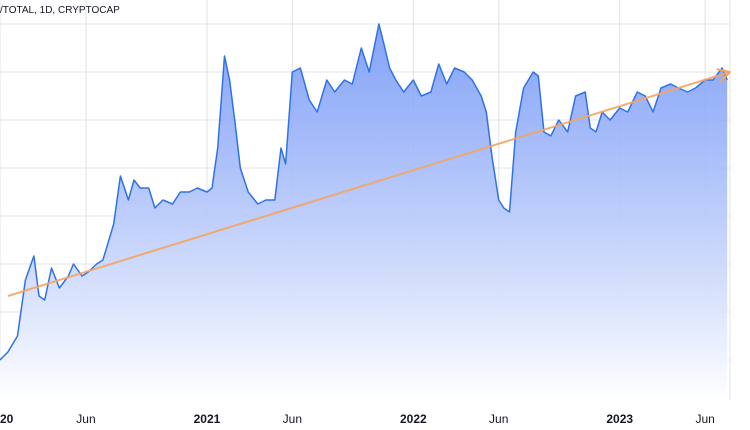 This screenshot has height=430, width=750. I want to click on x-tick-label: 2021, so click(207, 419).